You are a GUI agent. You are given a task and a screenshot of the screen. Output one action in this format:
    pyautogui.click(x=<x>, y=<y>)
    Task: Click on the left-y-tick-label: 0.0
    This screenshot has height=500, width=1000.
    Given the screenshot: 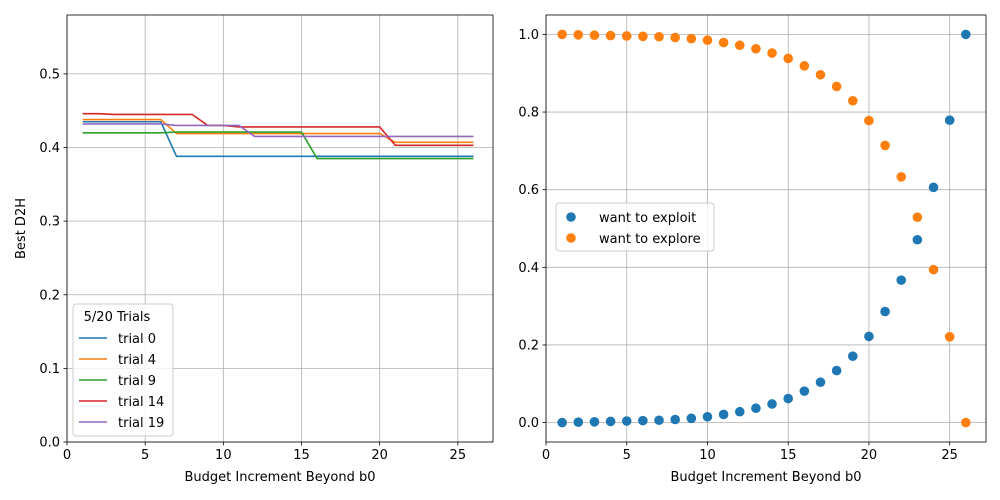 What is the action you would take?
    pyautogui.click(x=49, y=443)
    